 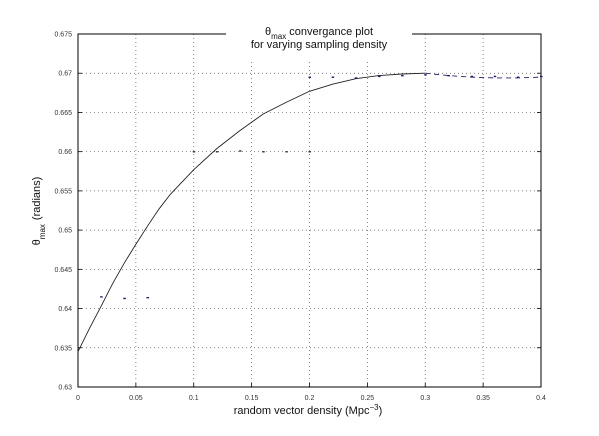 What do you see at coordinates (252, 398) in the screenshot?
I see `x-tick-label: 0.15` at bounding box center [252, 398].